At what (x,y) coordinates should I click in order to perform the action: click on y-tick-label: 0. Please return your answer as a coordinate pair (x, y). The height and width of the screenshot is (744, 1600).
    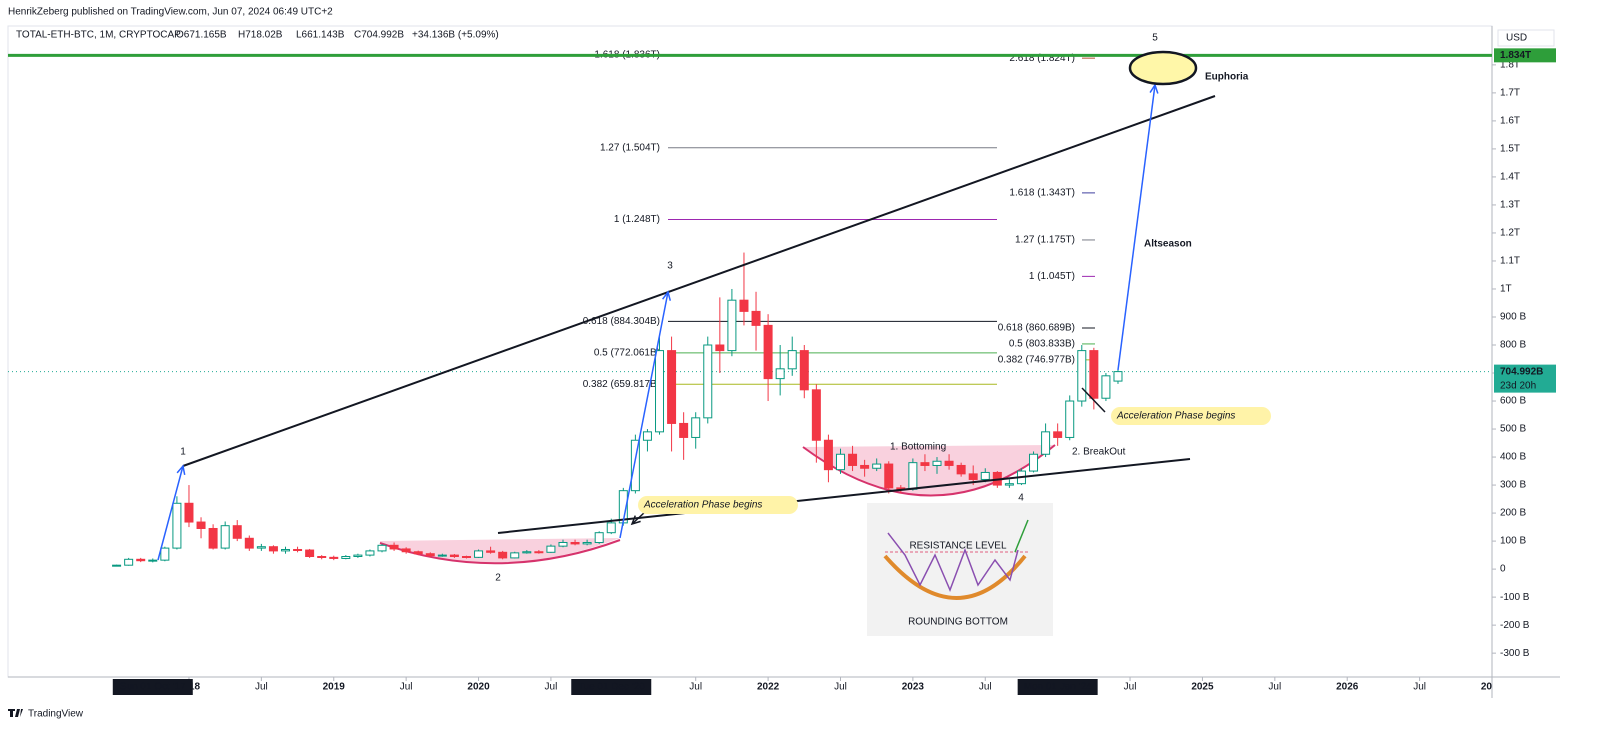
    Looking at the image, I should click on (1503, 569).